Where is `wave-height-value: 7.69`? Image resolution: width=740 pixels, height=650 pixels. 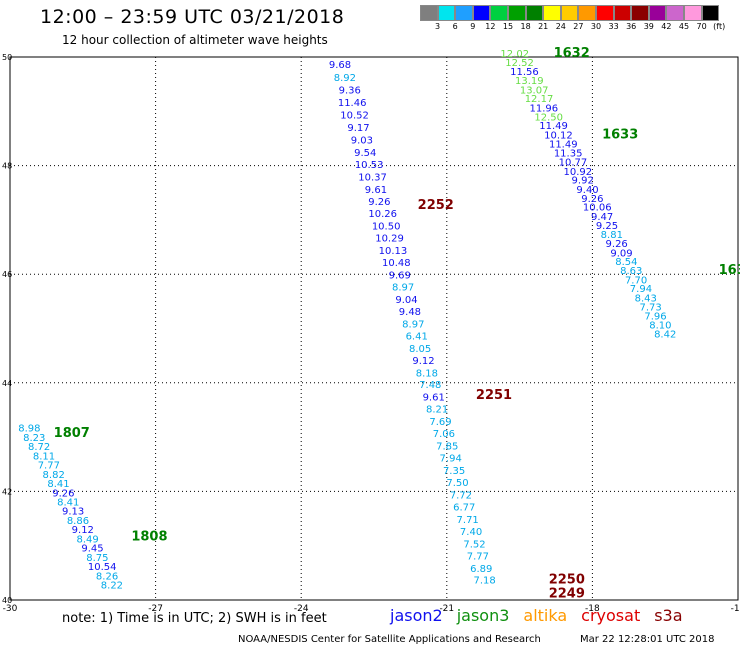 wave-height-value: 7.69 is located at coordinates (440, 422).